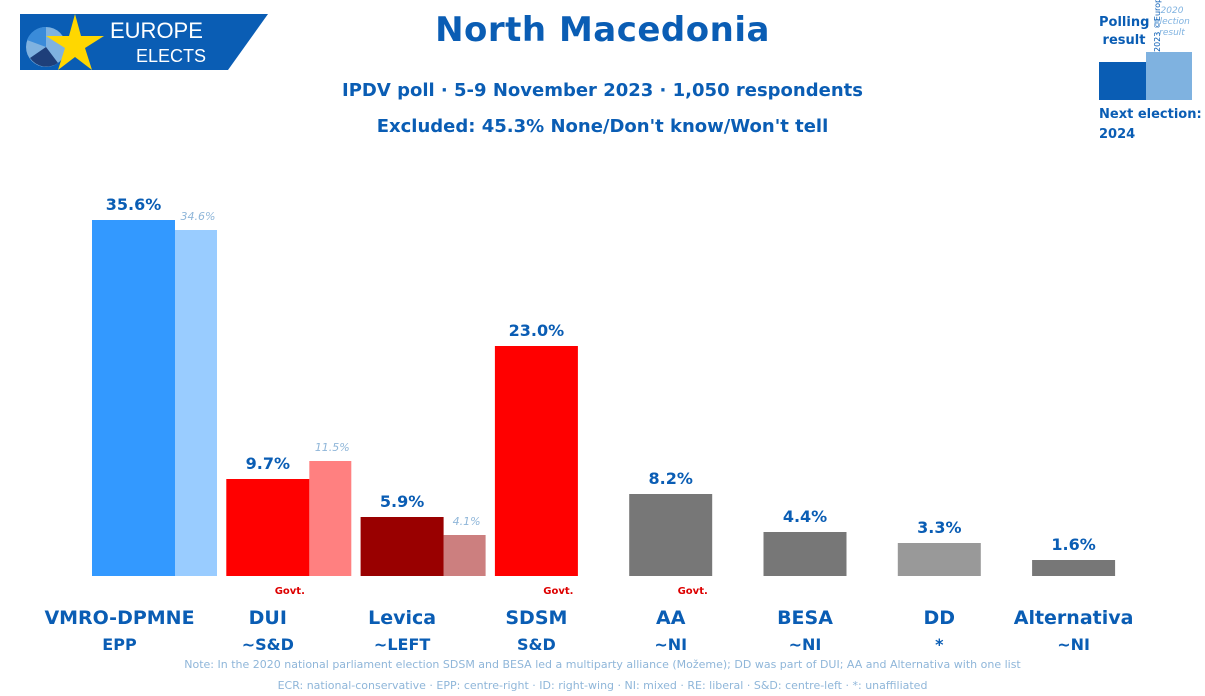  What do you see at coordinates (1124, 31) in the screenshot?
I see `legend-polling-label: Polling result` at bounding box center [1124, 31].